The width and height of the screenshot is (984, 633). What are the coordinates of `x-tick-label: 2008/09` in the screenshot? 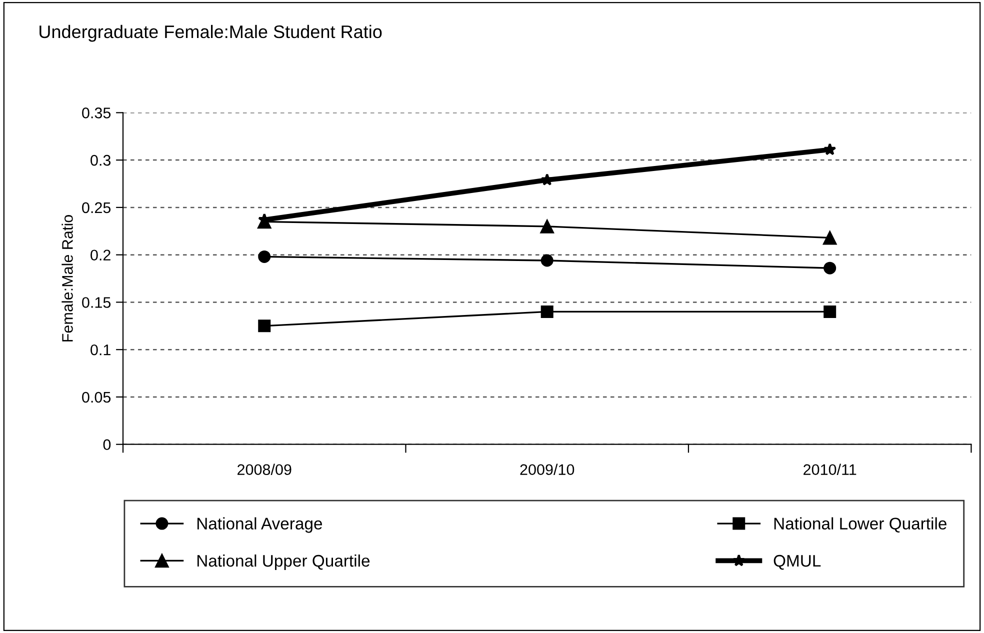 It's located at (265, 470).